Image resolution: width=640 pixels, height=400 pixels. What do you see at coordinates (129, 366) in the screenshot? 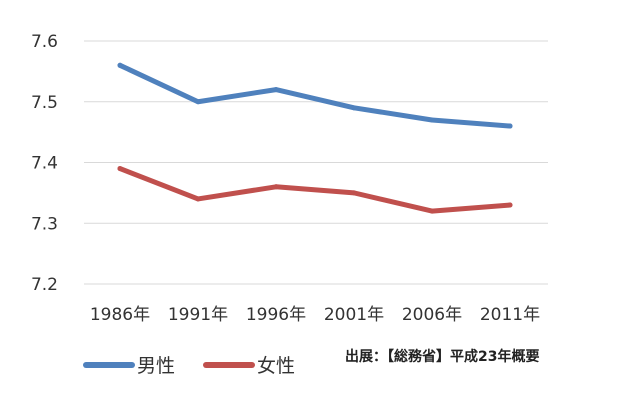
I see `legend-item-1: 男性` at bounding box center [129, 366].